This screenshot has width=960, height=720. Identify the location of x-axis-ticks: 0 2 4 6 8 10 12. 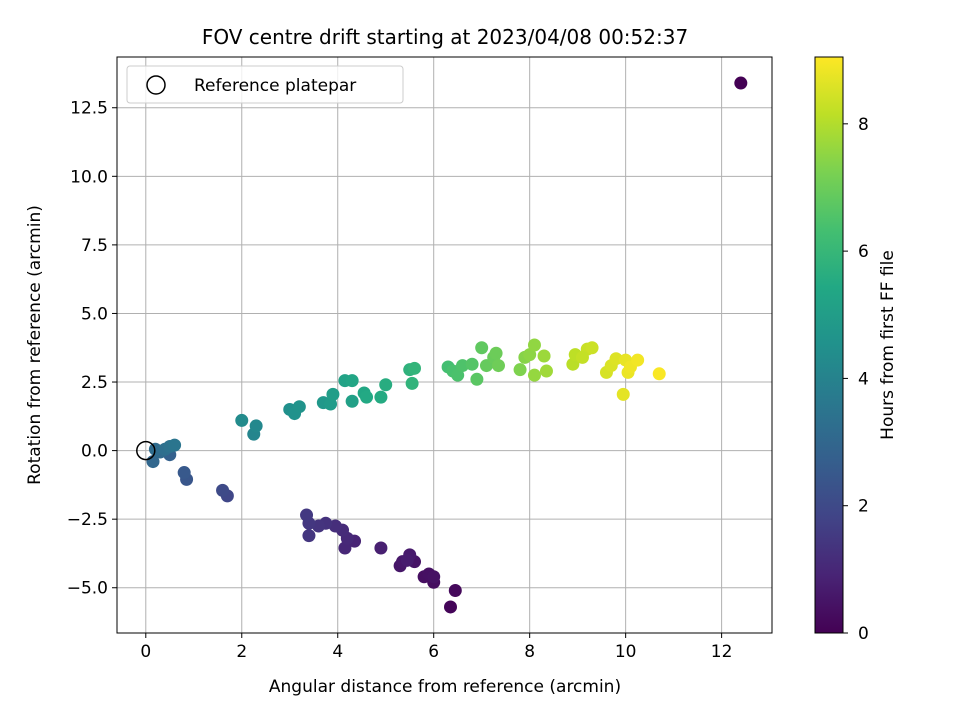
(436, 647).